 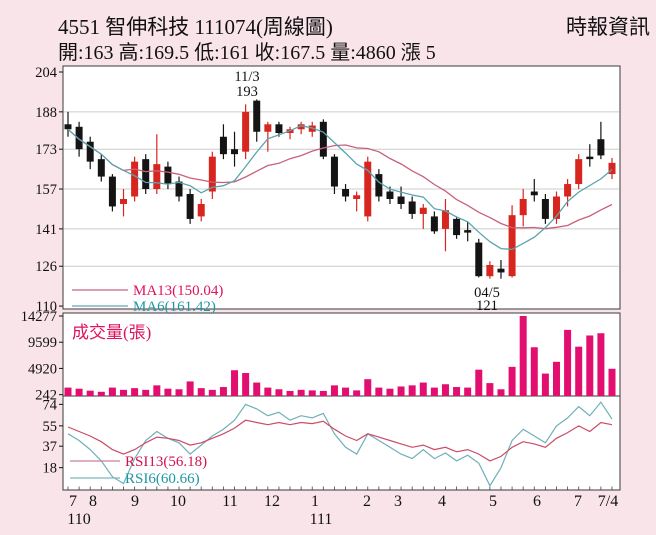 I want to click on rsi-line-series, so click(x=340, y=444).